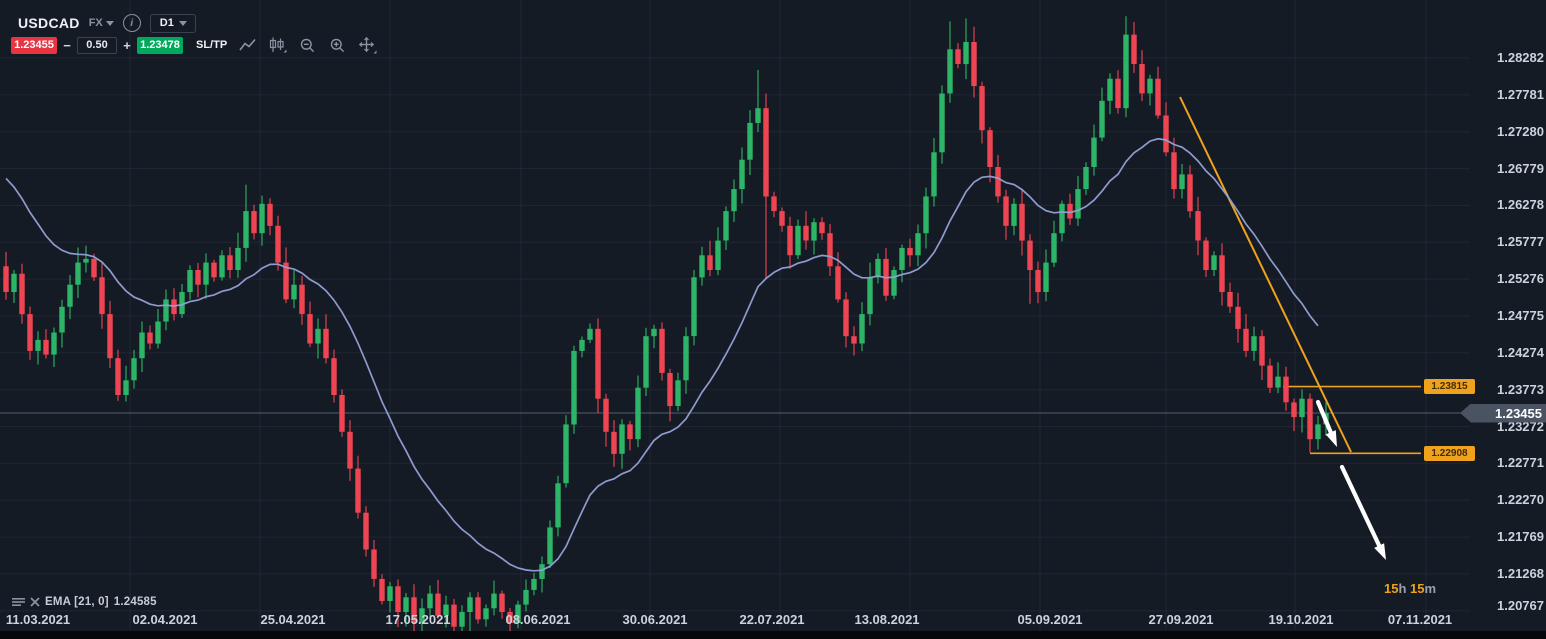 The height and width of the screenshot is (639, 1546). Describe the element at coordinates (97, 45) in the screenshot. I see `amount-field: 0.50` at that location.